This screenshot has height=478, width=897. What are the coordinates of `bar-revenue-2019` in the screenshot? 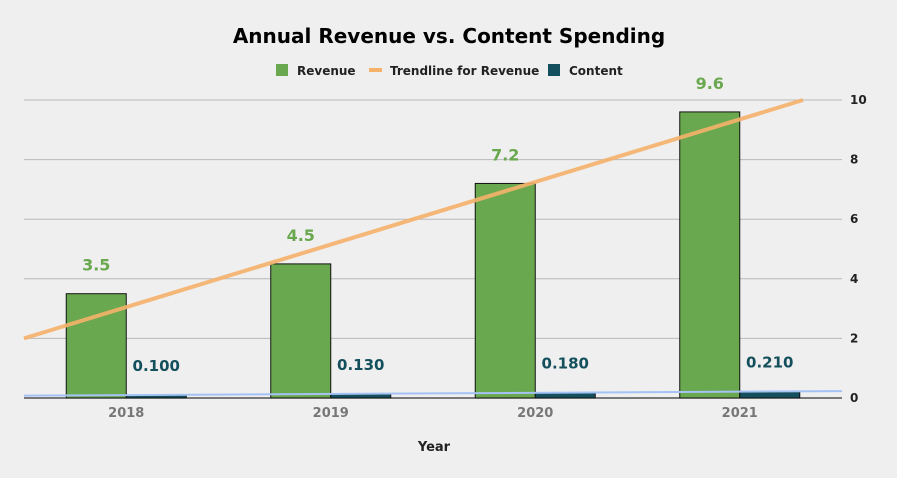 It's located at (301, 331).